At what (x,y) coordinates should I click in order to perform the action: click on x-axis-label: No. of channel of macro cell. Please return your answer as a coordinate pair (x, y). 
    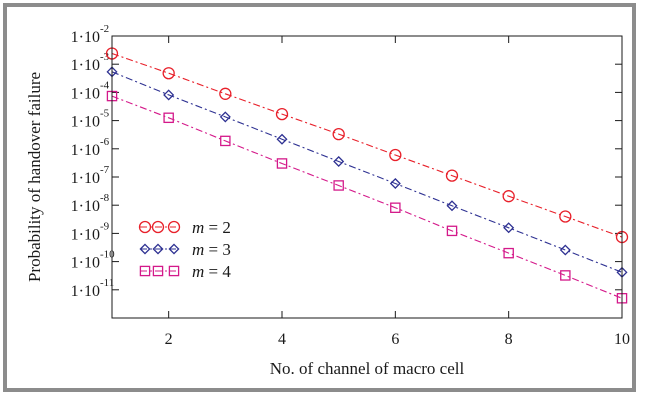
    Looking at the image, I should click on (367, 368).